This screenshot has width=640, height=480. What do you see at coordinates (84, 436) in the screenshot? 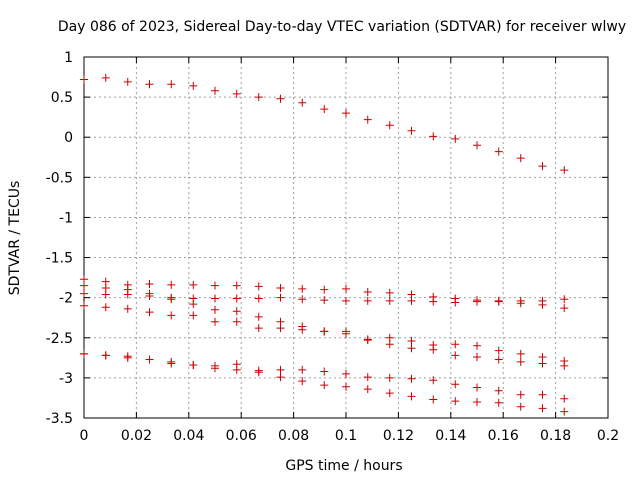
I see `x-tick-label: 0` at bounding box center [84, 436].